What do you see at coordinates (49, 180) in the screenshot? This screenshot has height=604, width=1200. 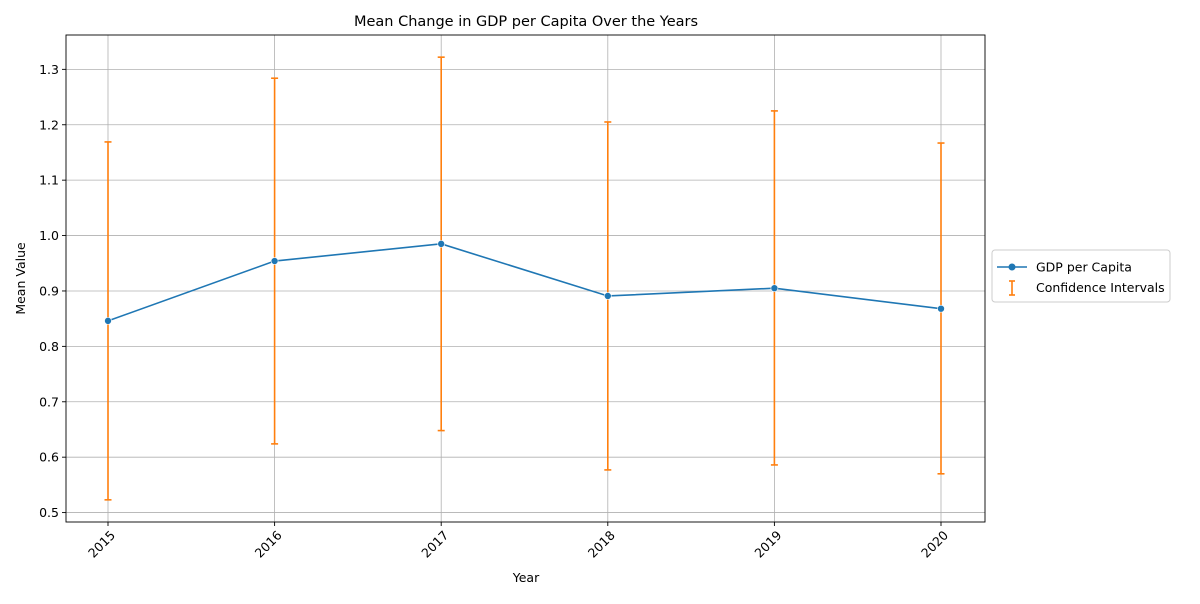 I see `y-tick-label: 1.1` at bounding box center [49, 180].